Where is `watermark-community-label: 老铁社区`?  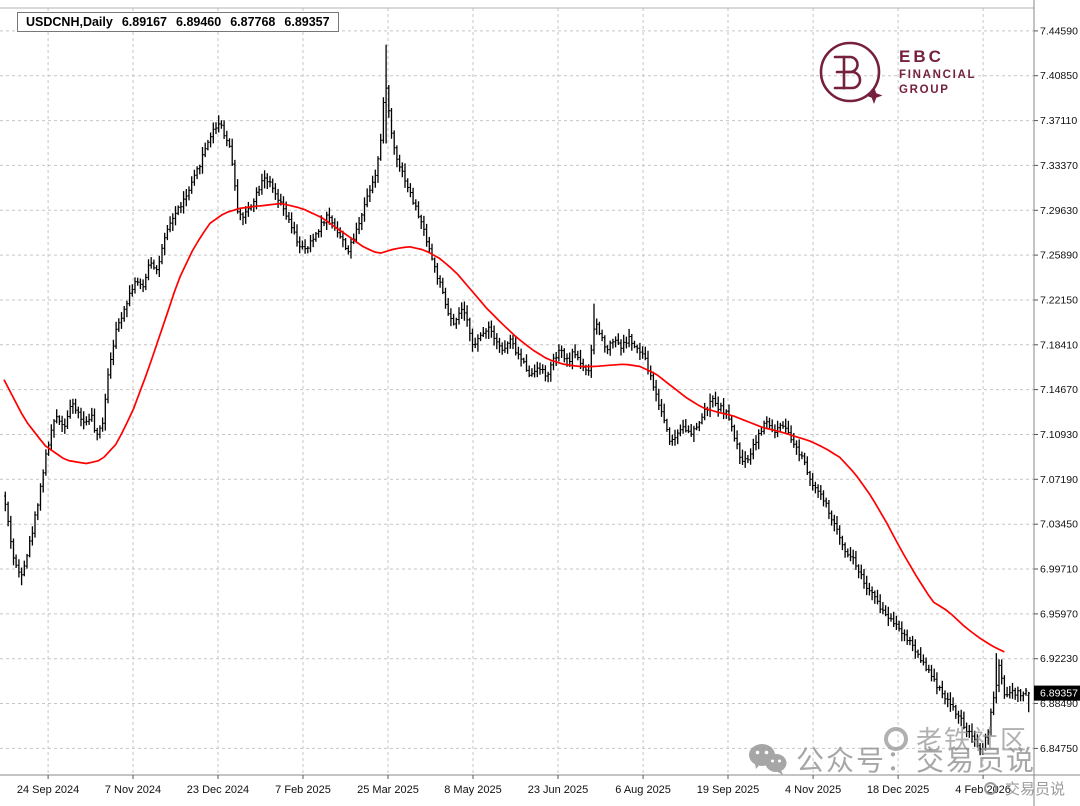
watermark-community-label: 老铁社区 is located at coordinates (972, 740).